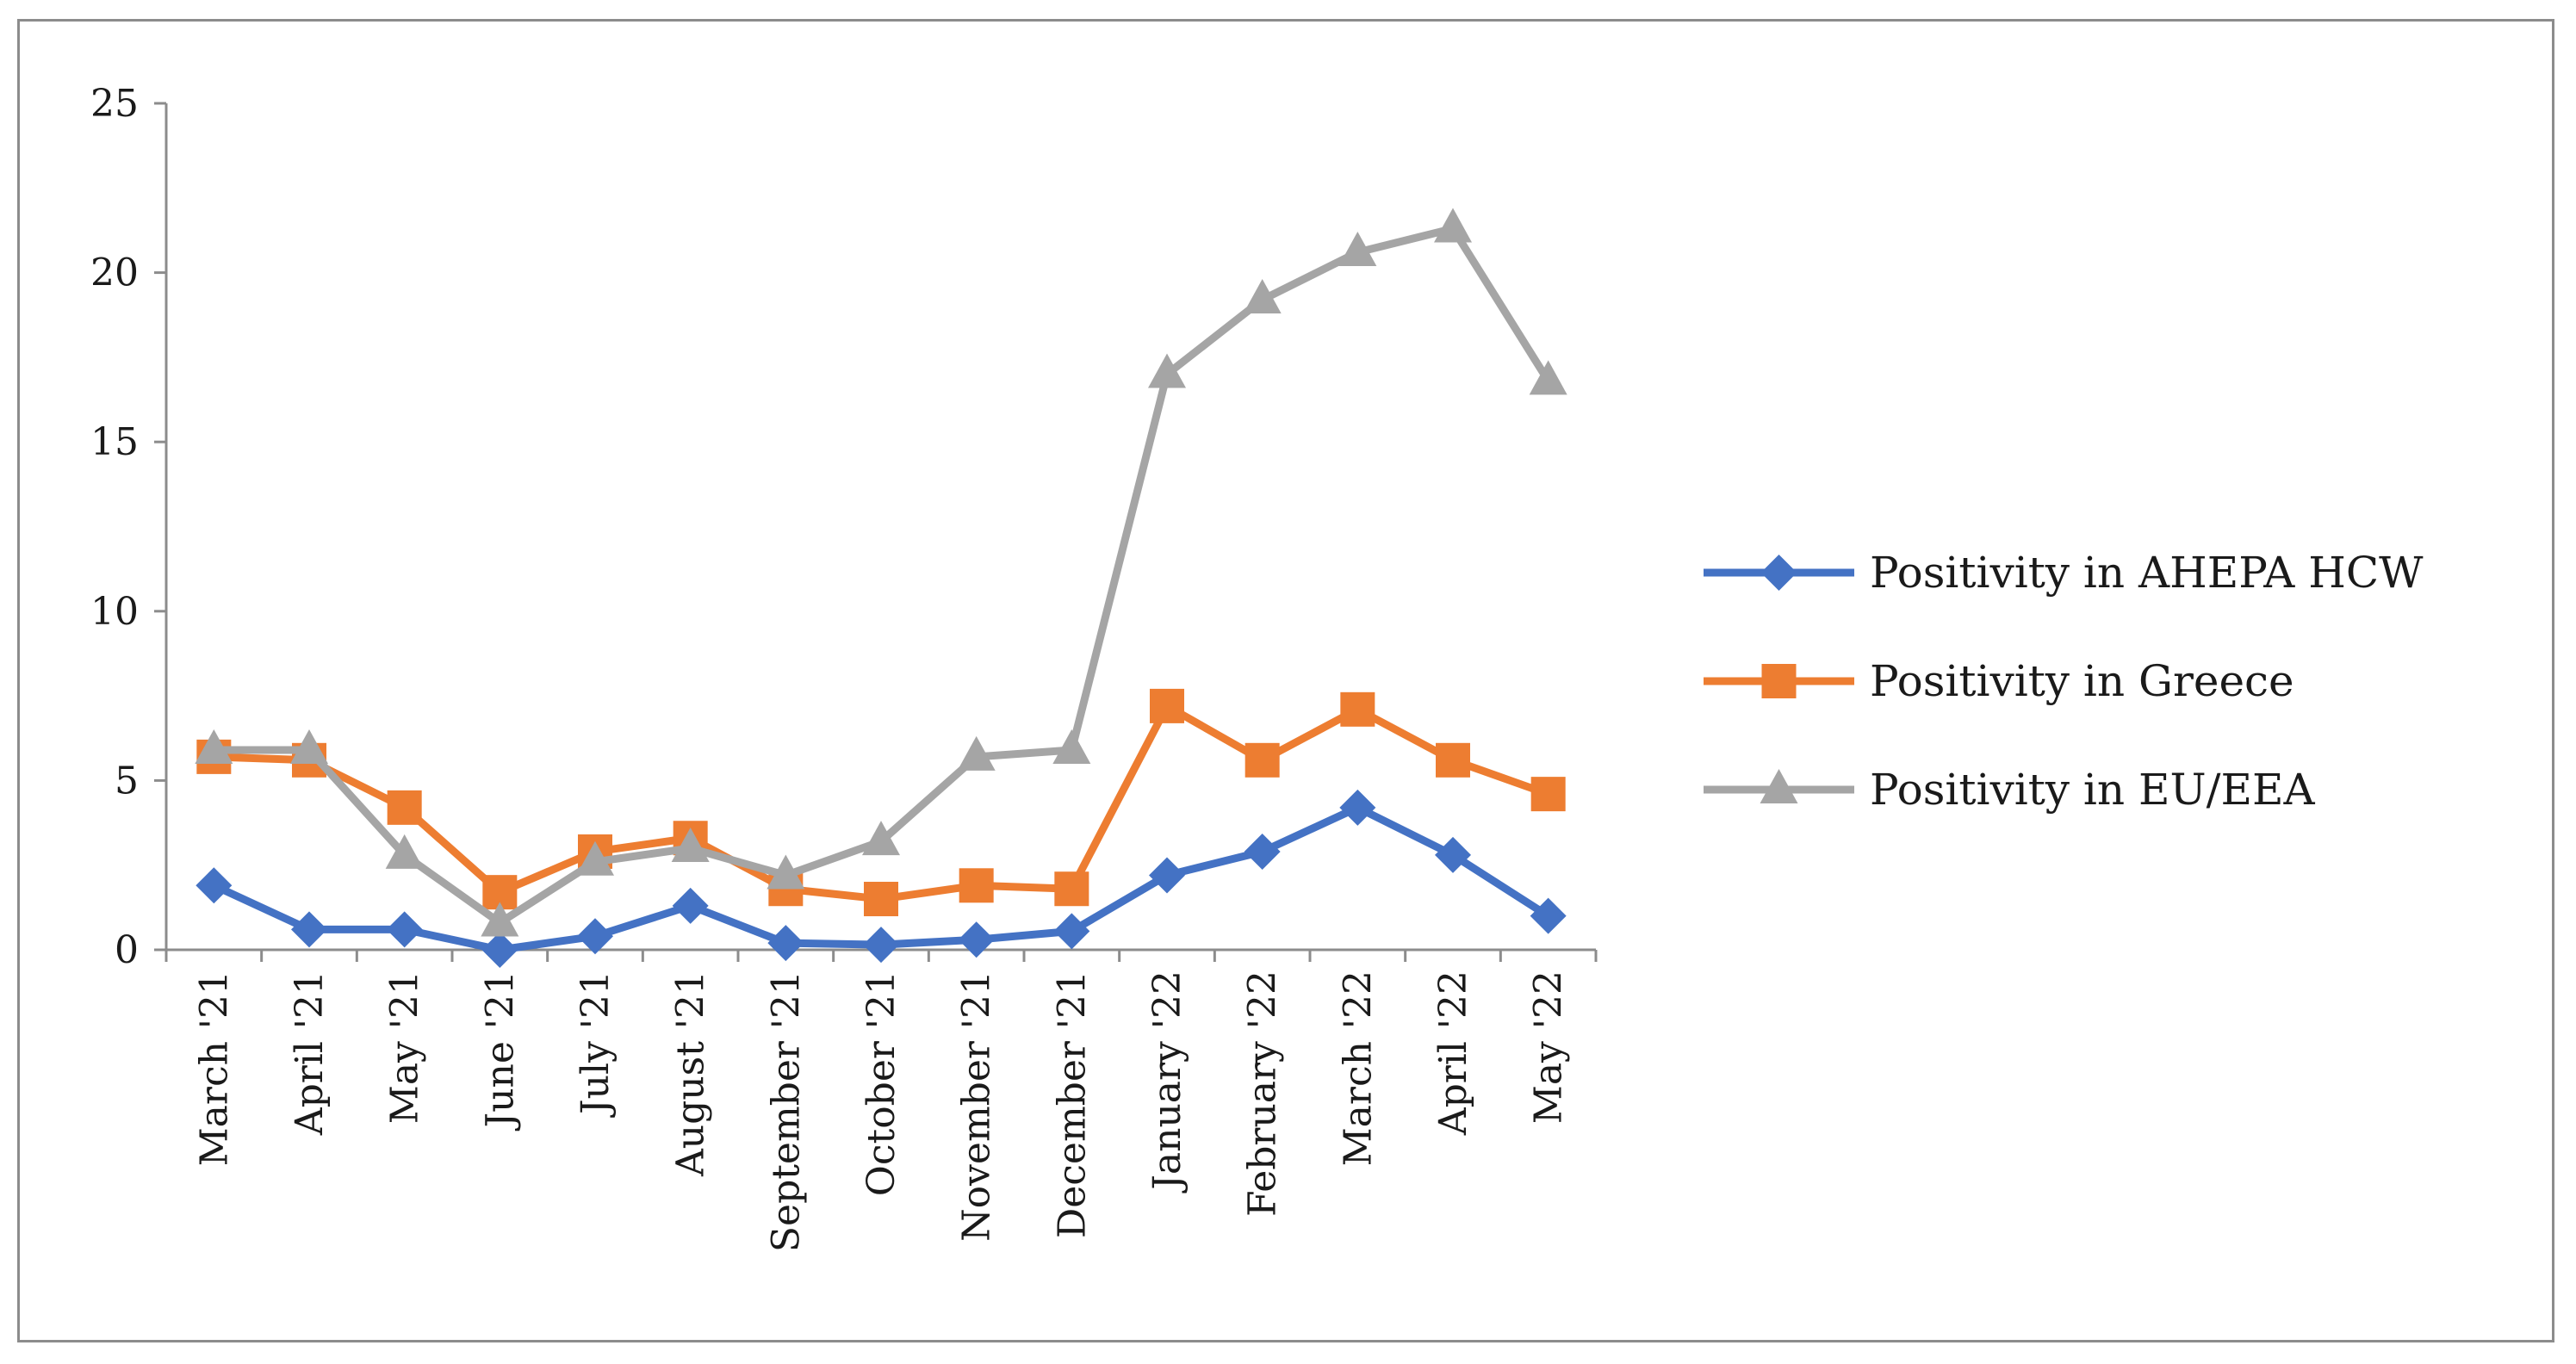 The width and height of the screenshot is (2576, 1364). I want to click on legend-item: Positivity in AHEPA HCW, so click(2064, 573).